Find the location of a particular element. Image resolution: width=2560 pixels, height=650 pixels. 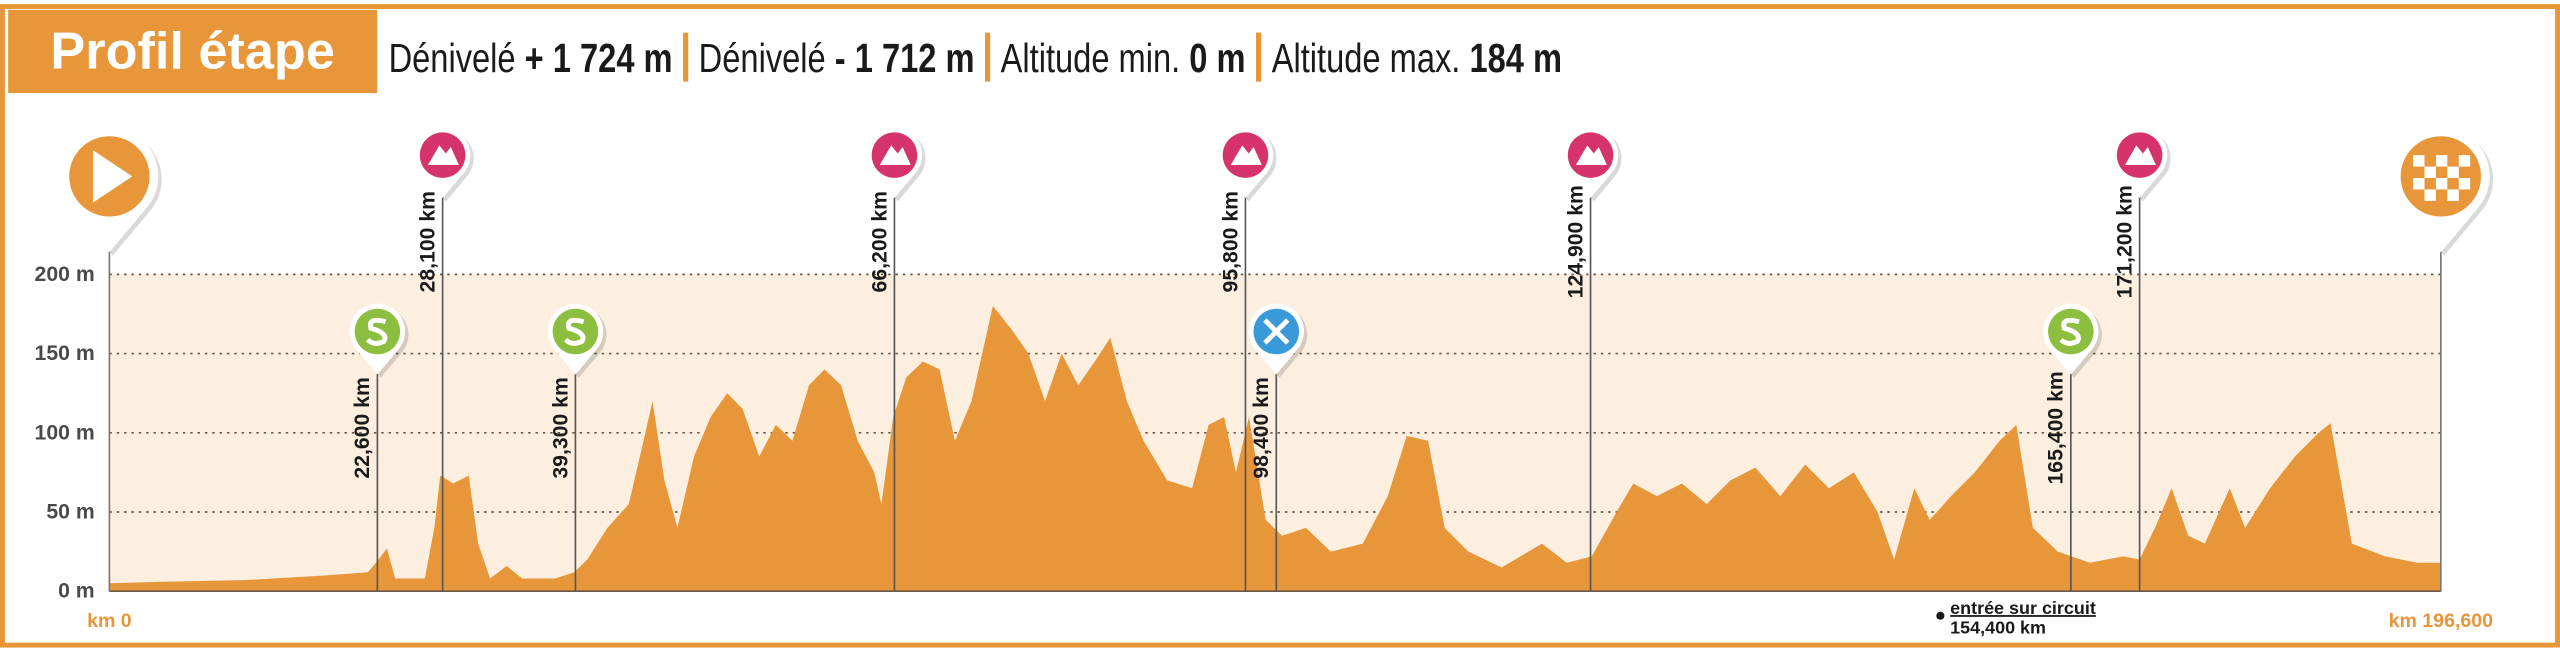

x-tick-label: km 196,600 is located at coordinates (2441, 621).